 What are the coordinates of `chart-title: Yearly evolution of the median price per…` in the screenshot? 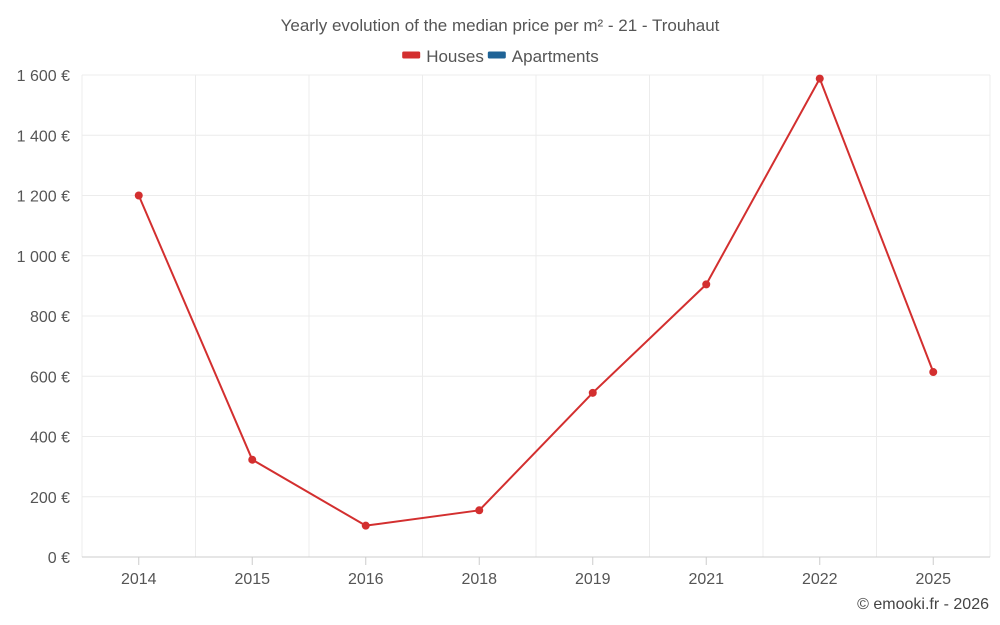 It's located at (500, 25).